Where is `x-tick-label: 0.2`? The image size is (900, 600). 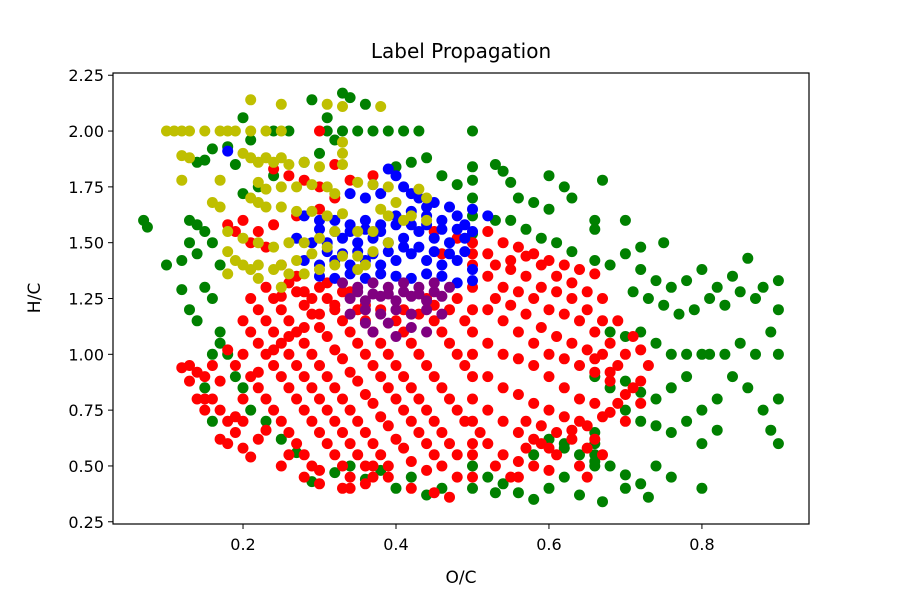 x-tick-label: 0.2 is located at coordinates (242, 544).